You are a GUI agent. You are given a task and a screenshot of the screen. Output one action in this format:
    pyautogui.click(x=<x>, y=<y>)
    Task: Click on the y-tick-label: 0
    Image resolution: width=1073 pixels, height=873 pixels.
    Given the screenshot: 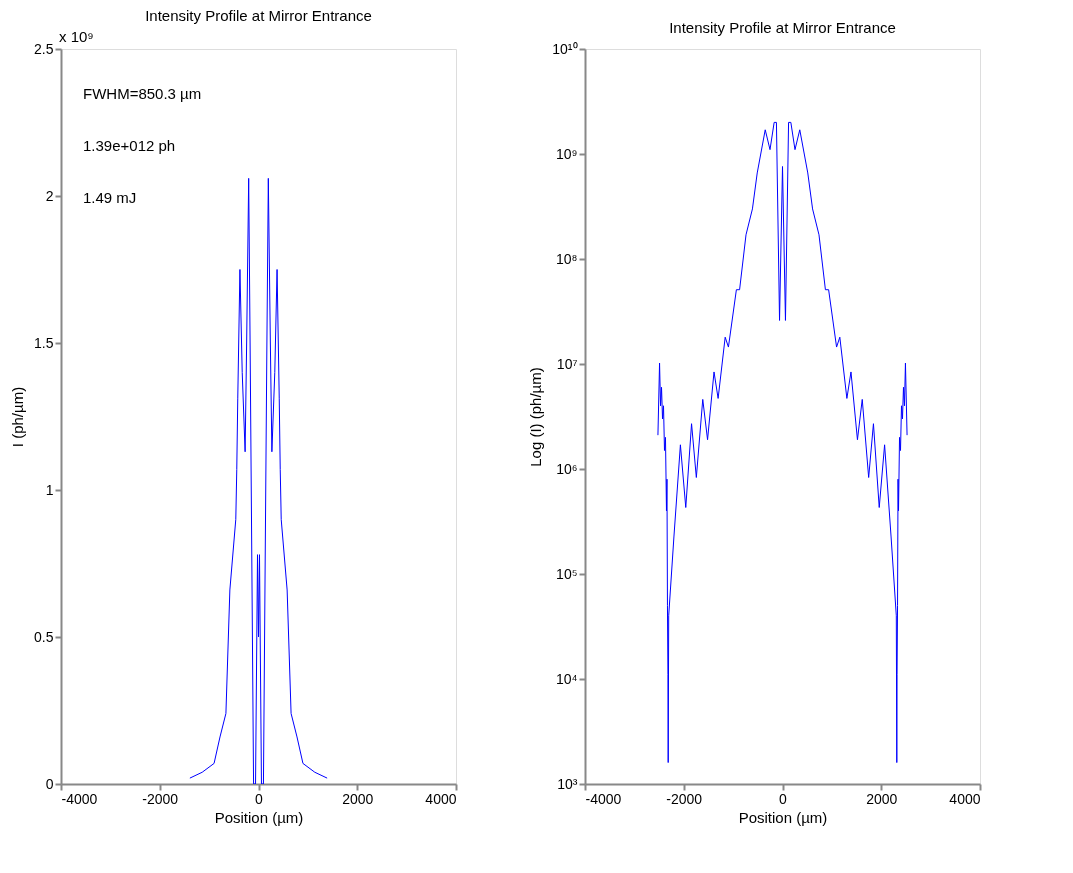 What is the action you would take?
    pyautogui.click(x=49, y=783)
    